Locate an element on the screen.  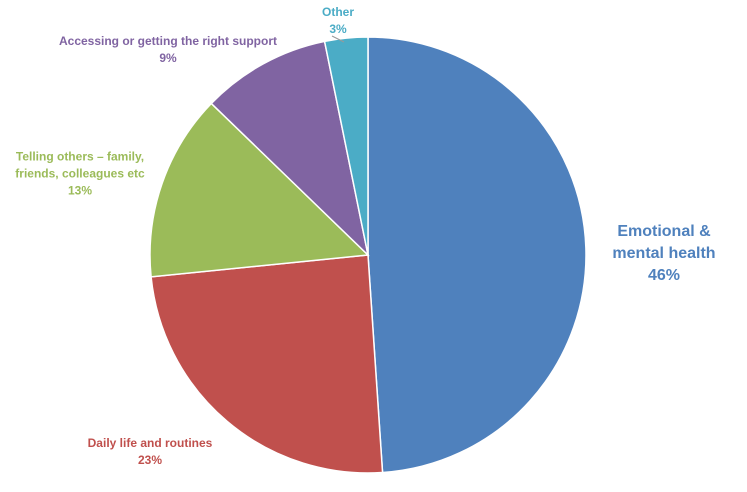
leader-line is located at coordinates (338, 39).